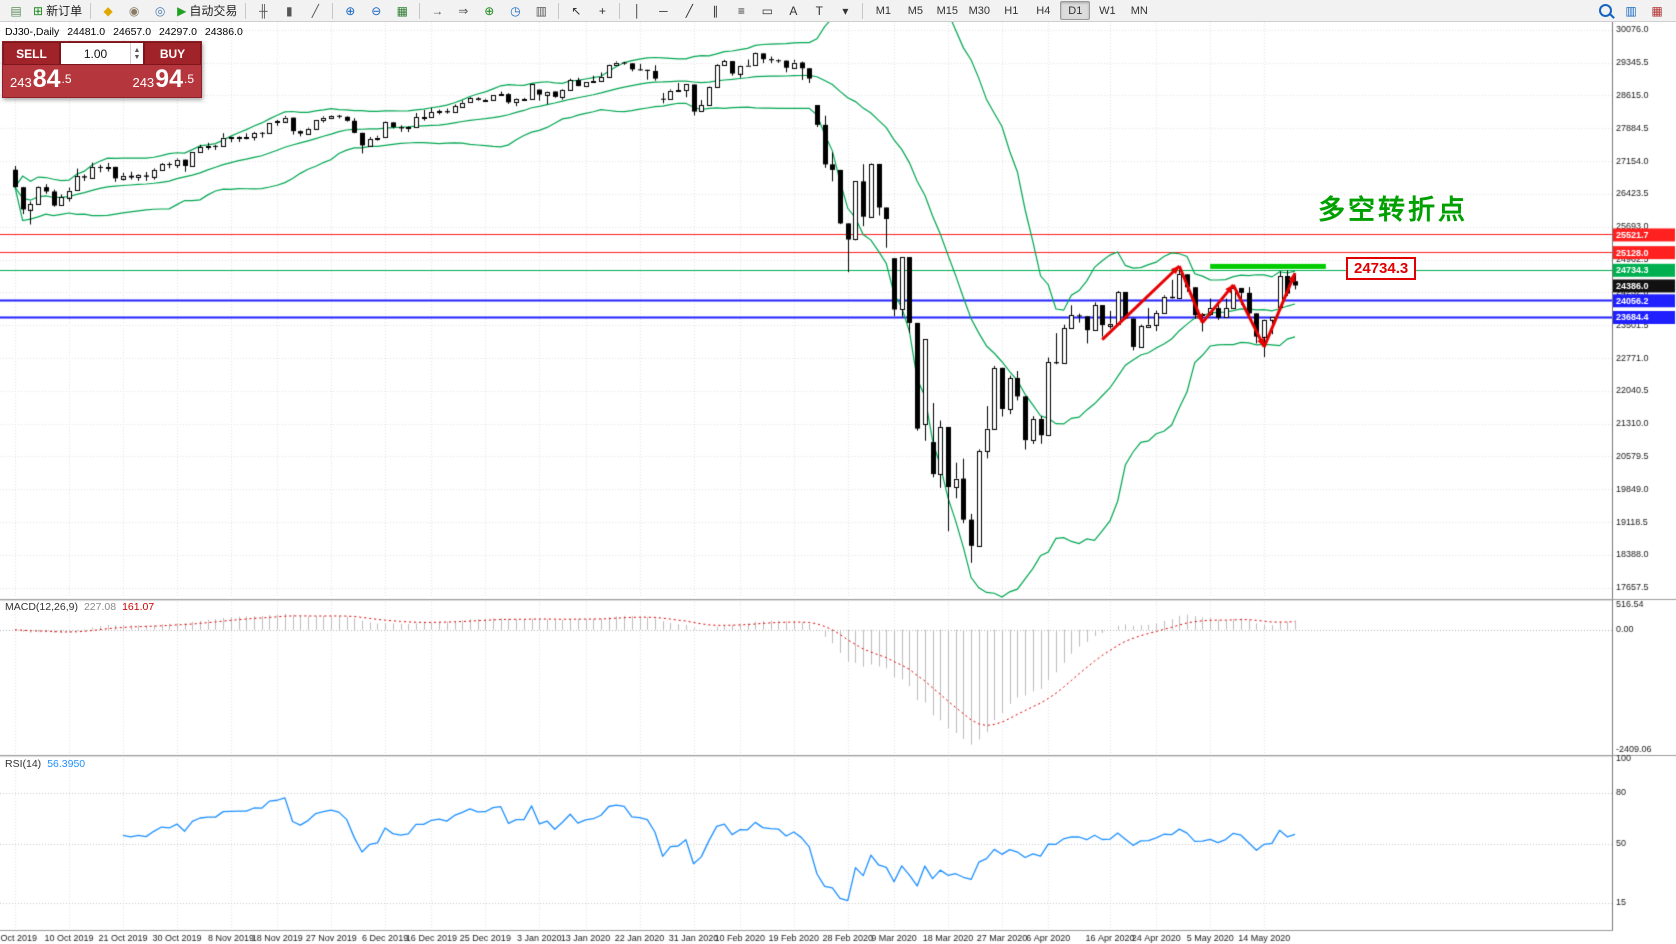 This screenshot has height=944, width=1676. What do you see at coordinates (100, 607) in the screenshot?
I see `macd-main-value: 227.08` at bounding box center [100, 607].